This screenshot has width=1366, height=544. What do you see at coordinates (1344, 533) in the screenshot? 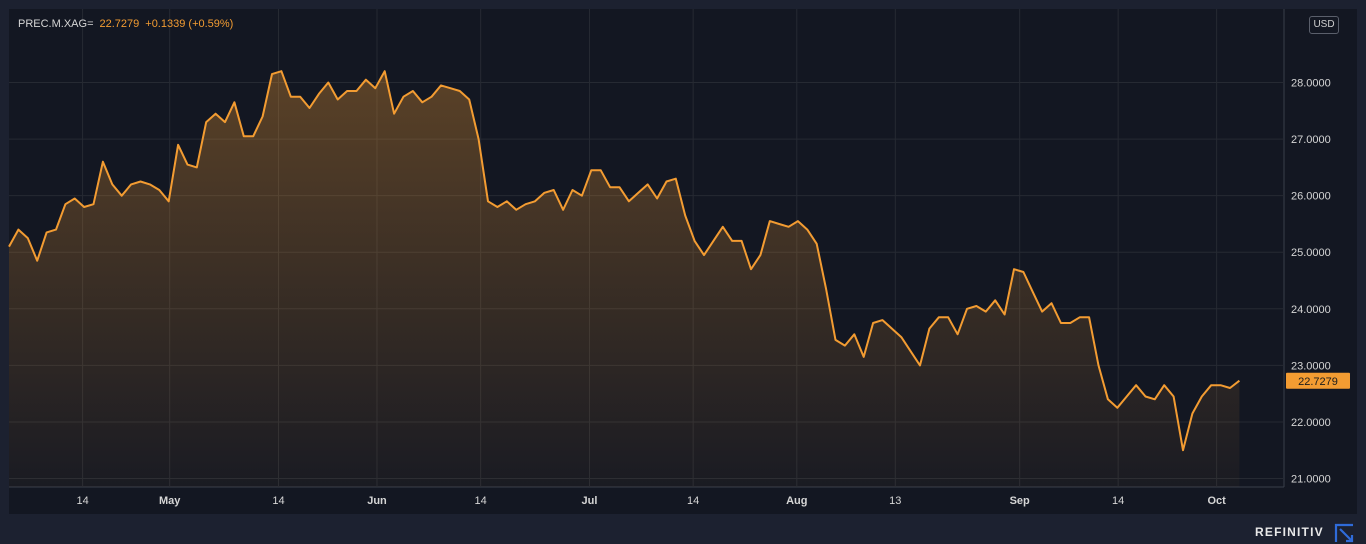
I see `refinitiv-logo-icon` at bounding box center [1344, 533].